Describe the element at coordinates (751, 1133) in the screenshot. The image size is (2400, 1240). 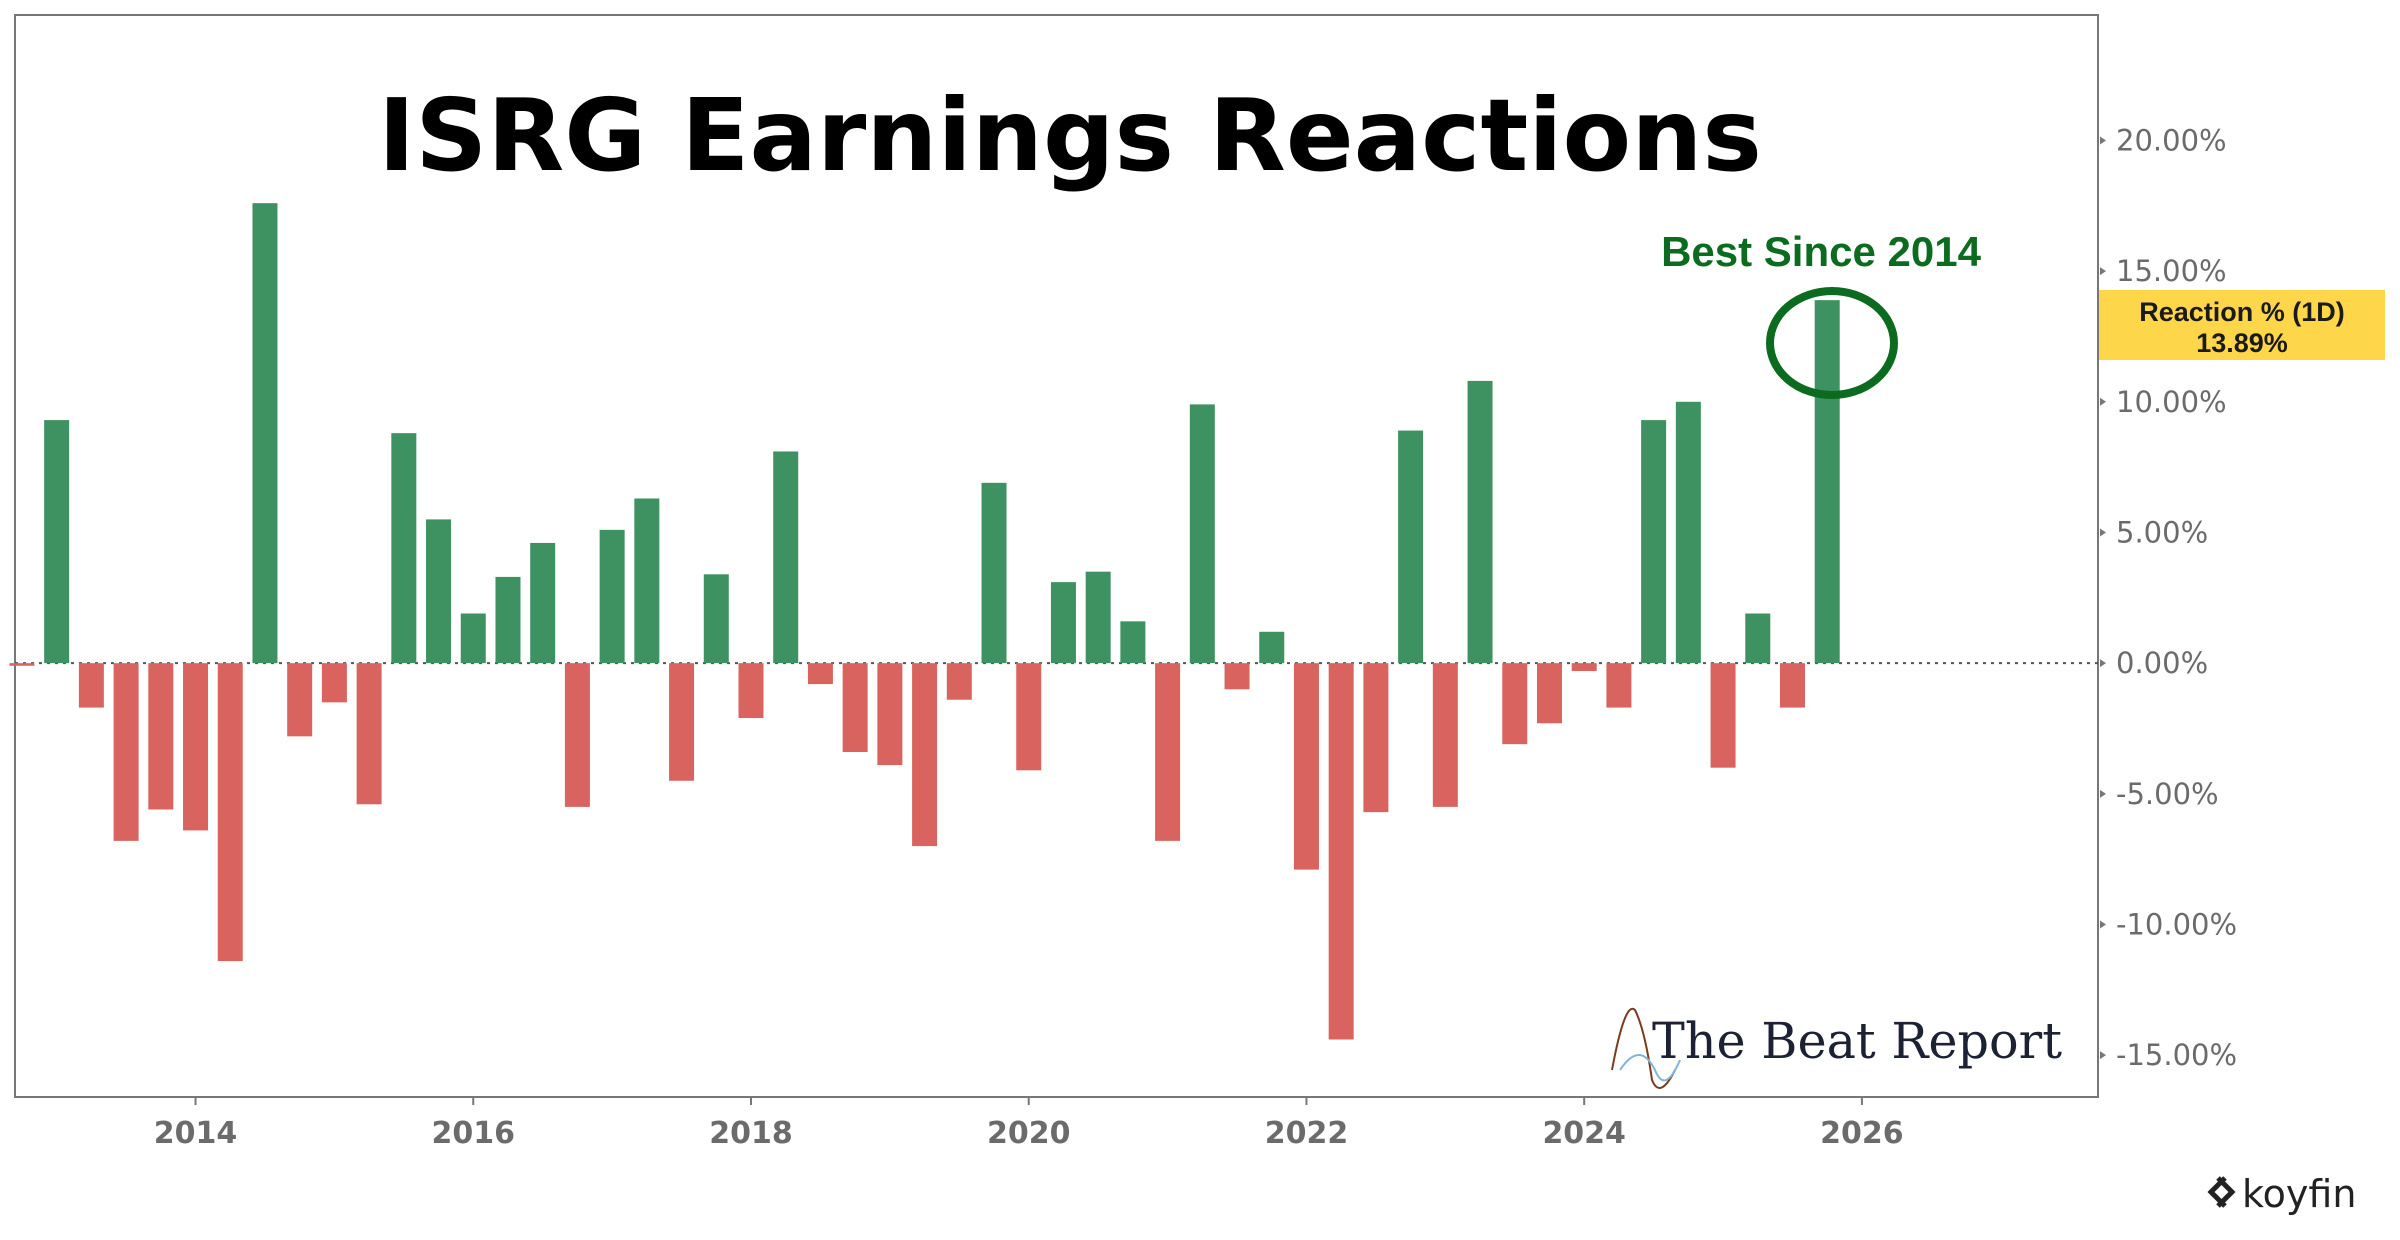
I see `x-tick-label: 2018` at that location.